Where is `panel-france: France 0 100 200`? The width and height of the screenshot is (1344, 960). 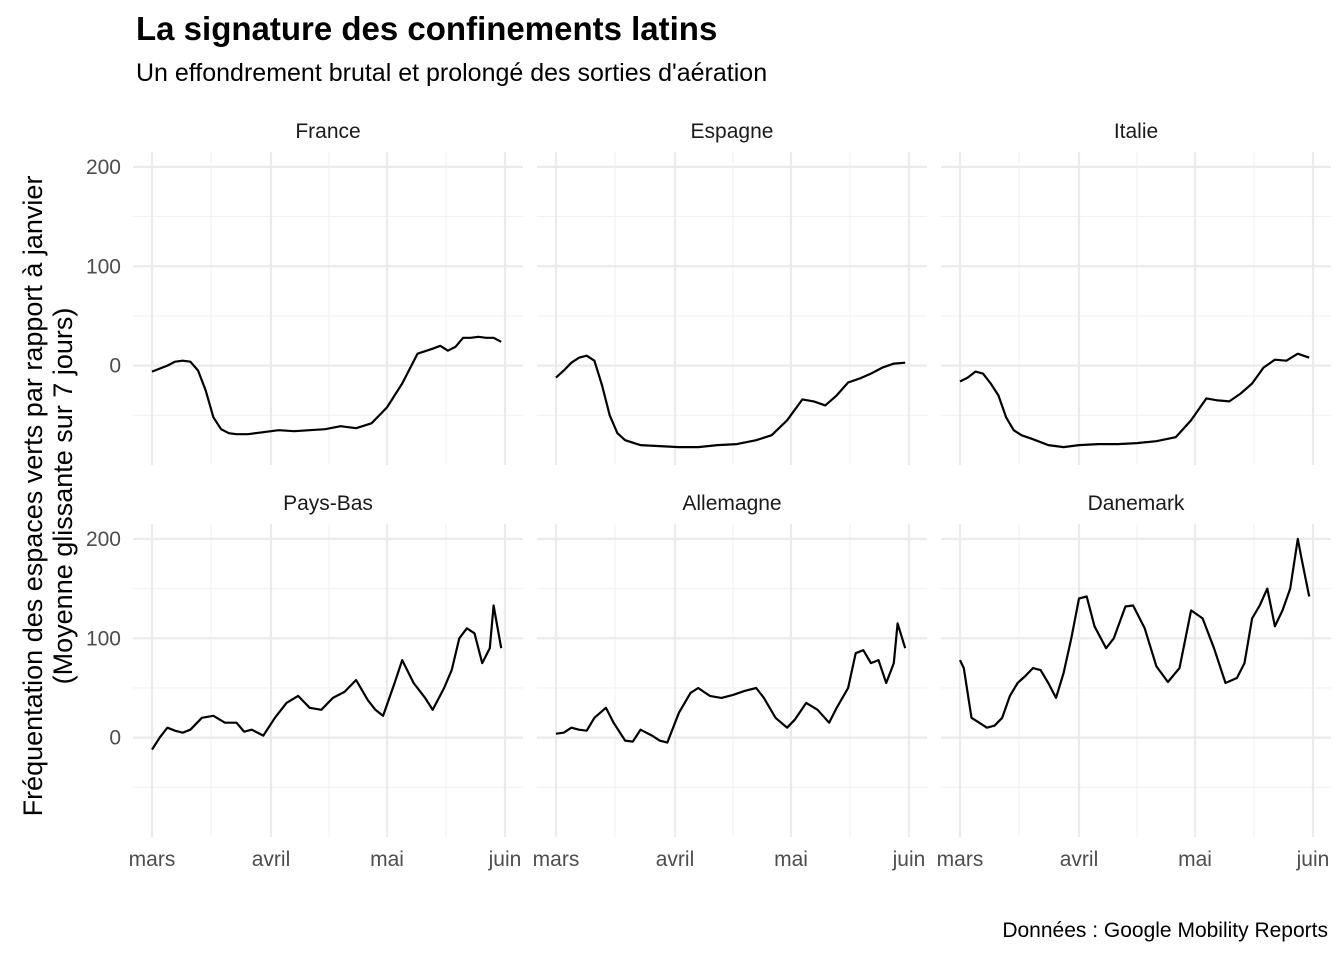 panel-france: France 0 100 200 is located at coordinates (304, 292).